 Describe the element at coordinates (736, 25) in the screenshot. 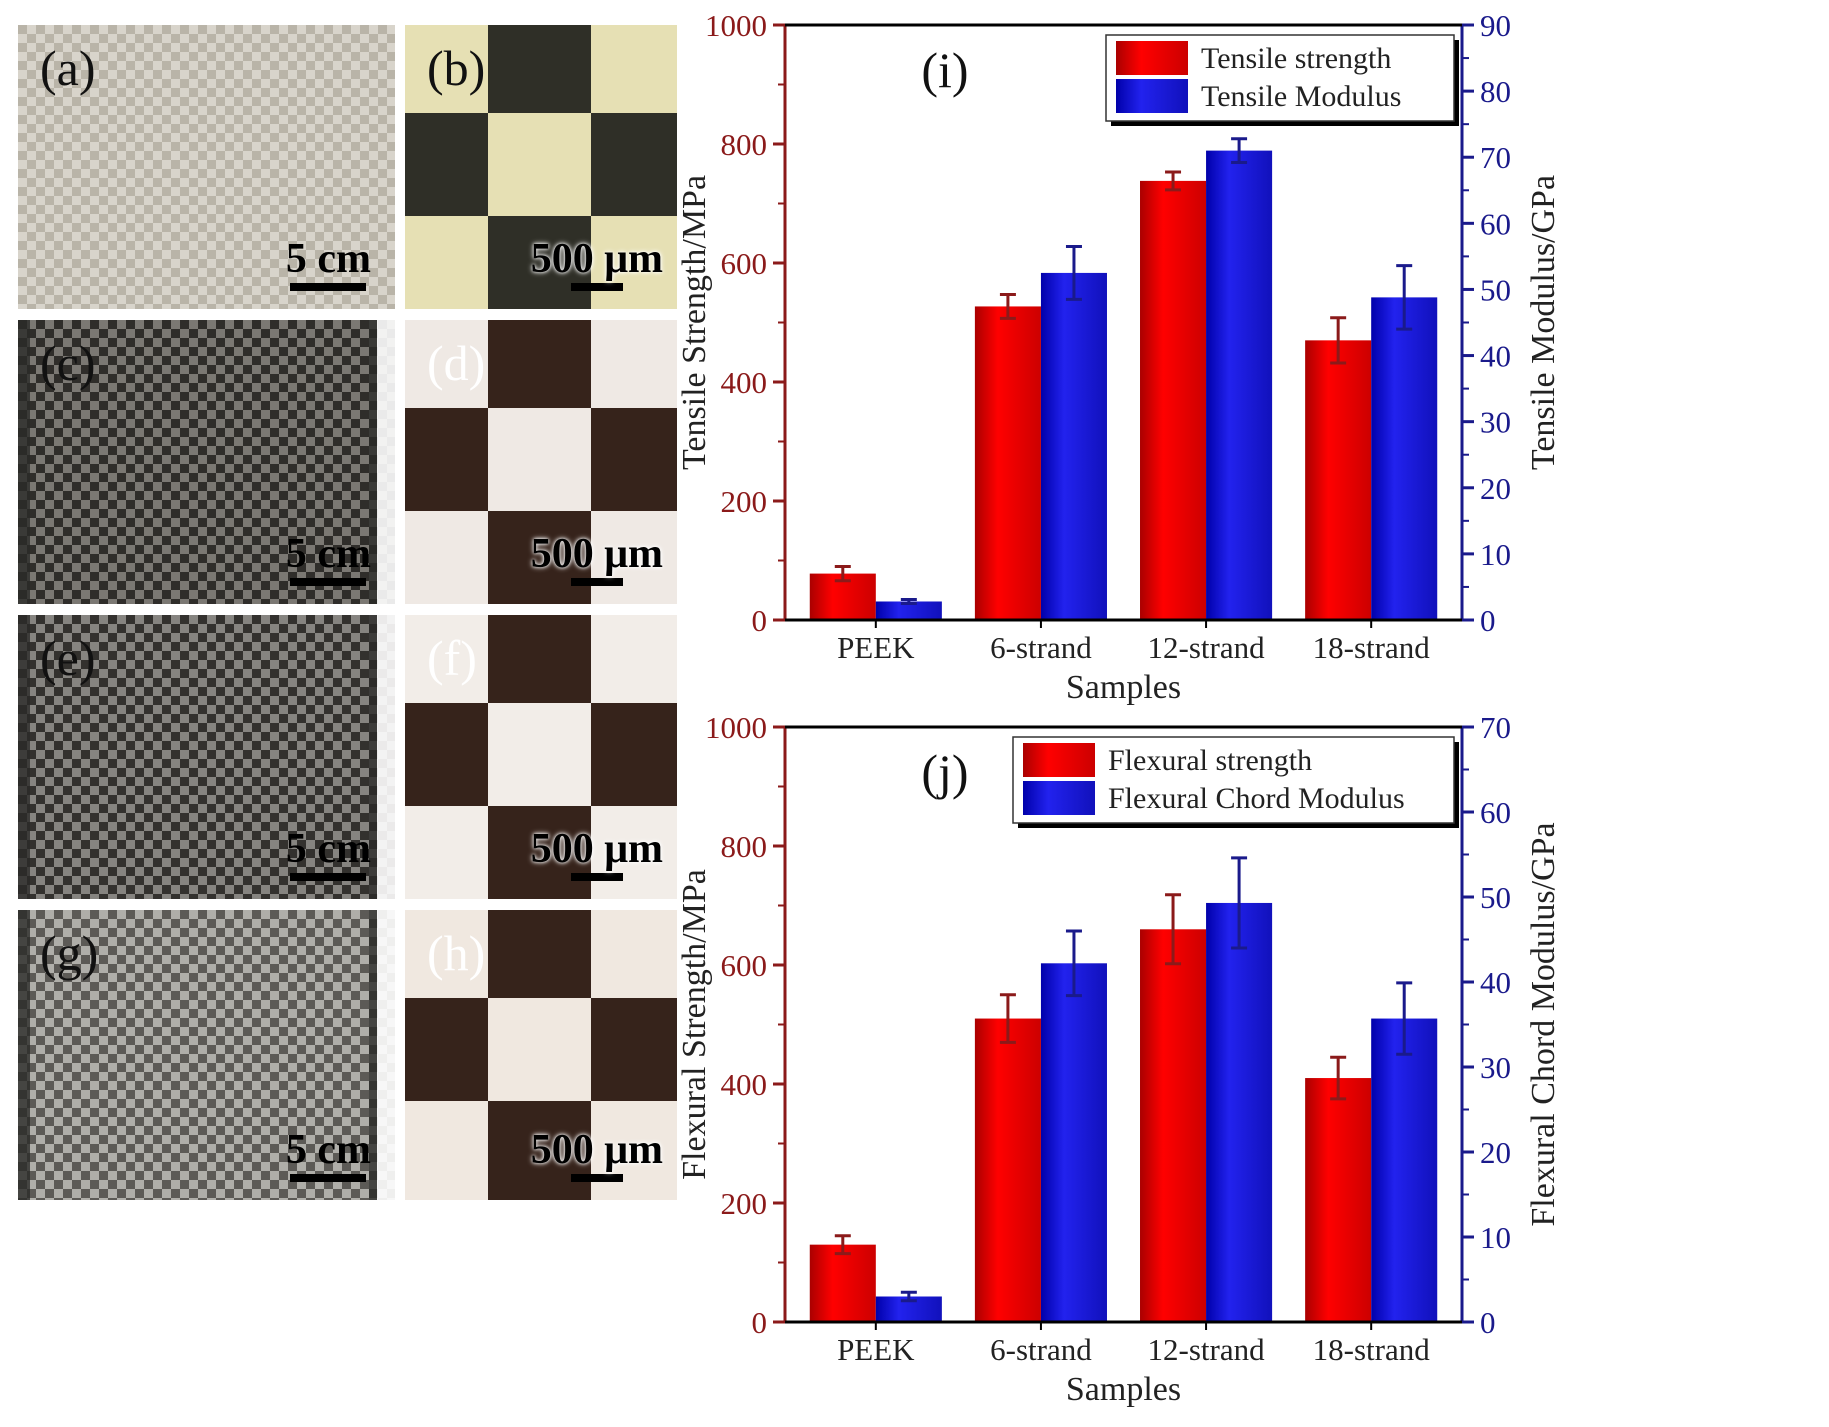

I see `left-tick-label: 1000` at that location.